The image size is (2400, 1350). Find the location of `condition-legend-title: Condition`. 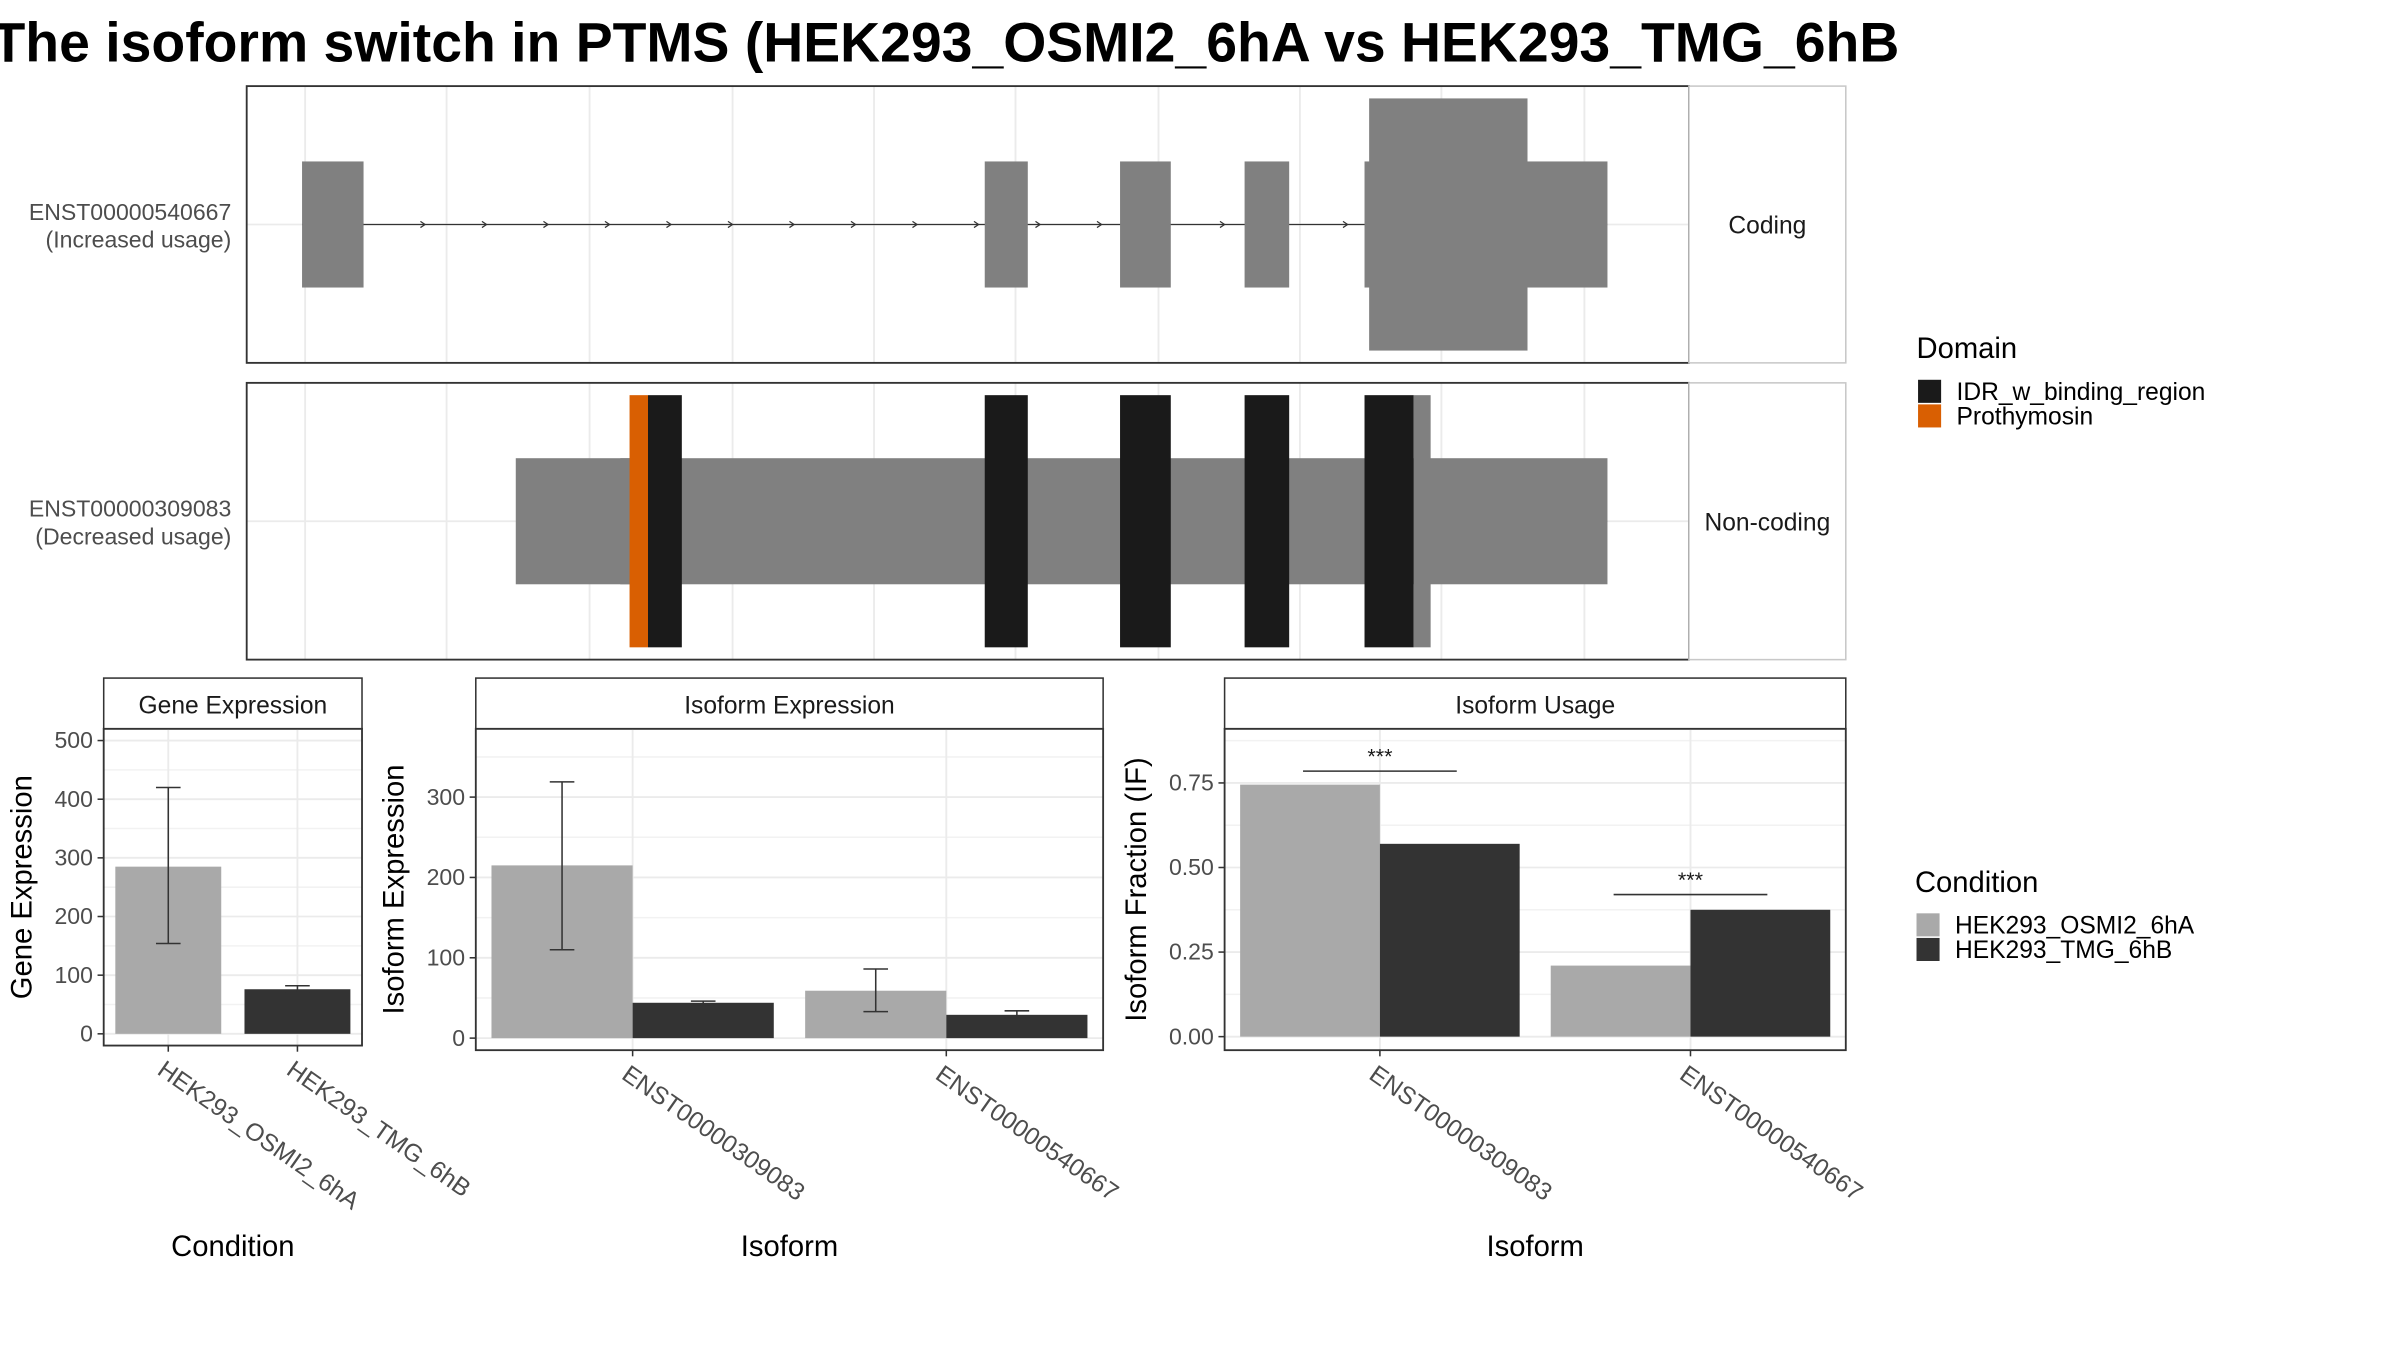

condition-legend-title: Condition is located at coordinates (1976, 883).